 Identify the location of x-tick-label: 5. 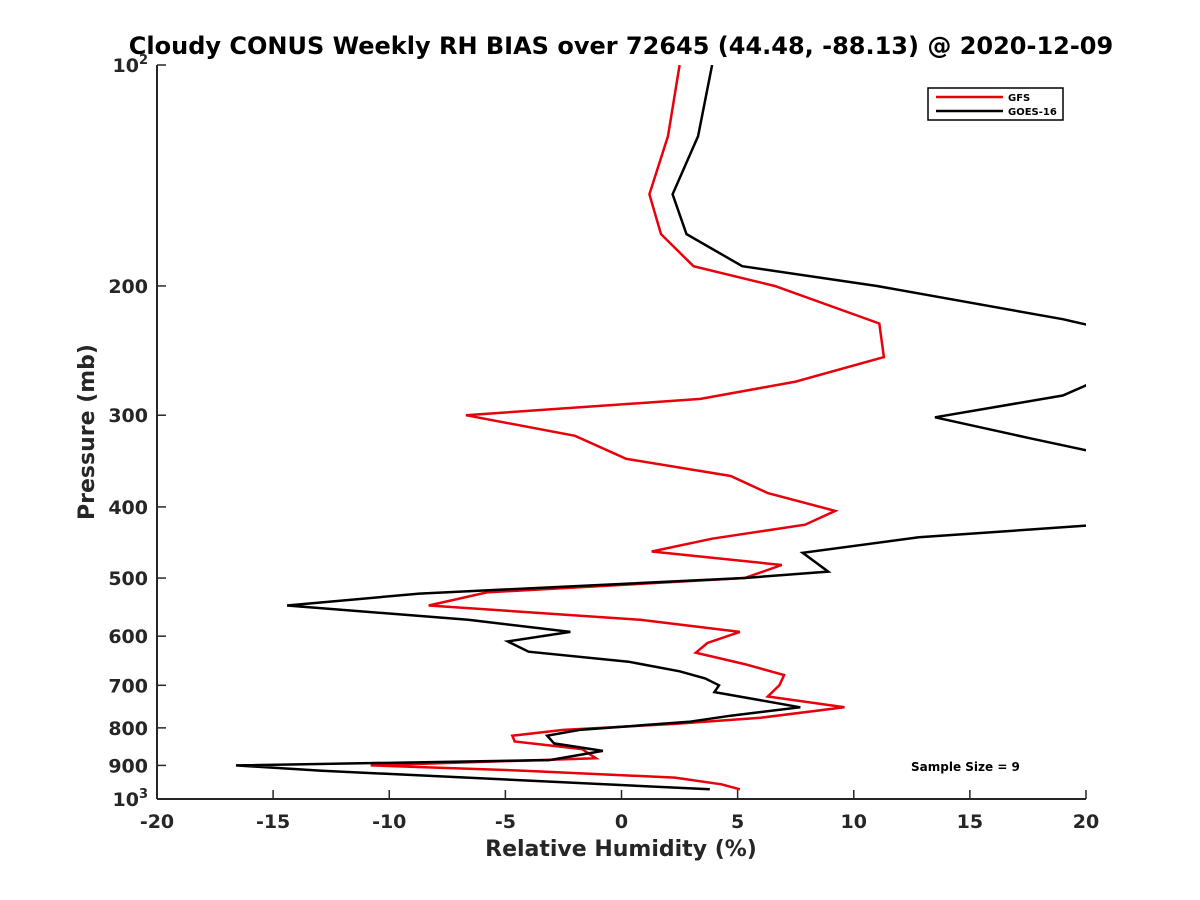
(737, 822).